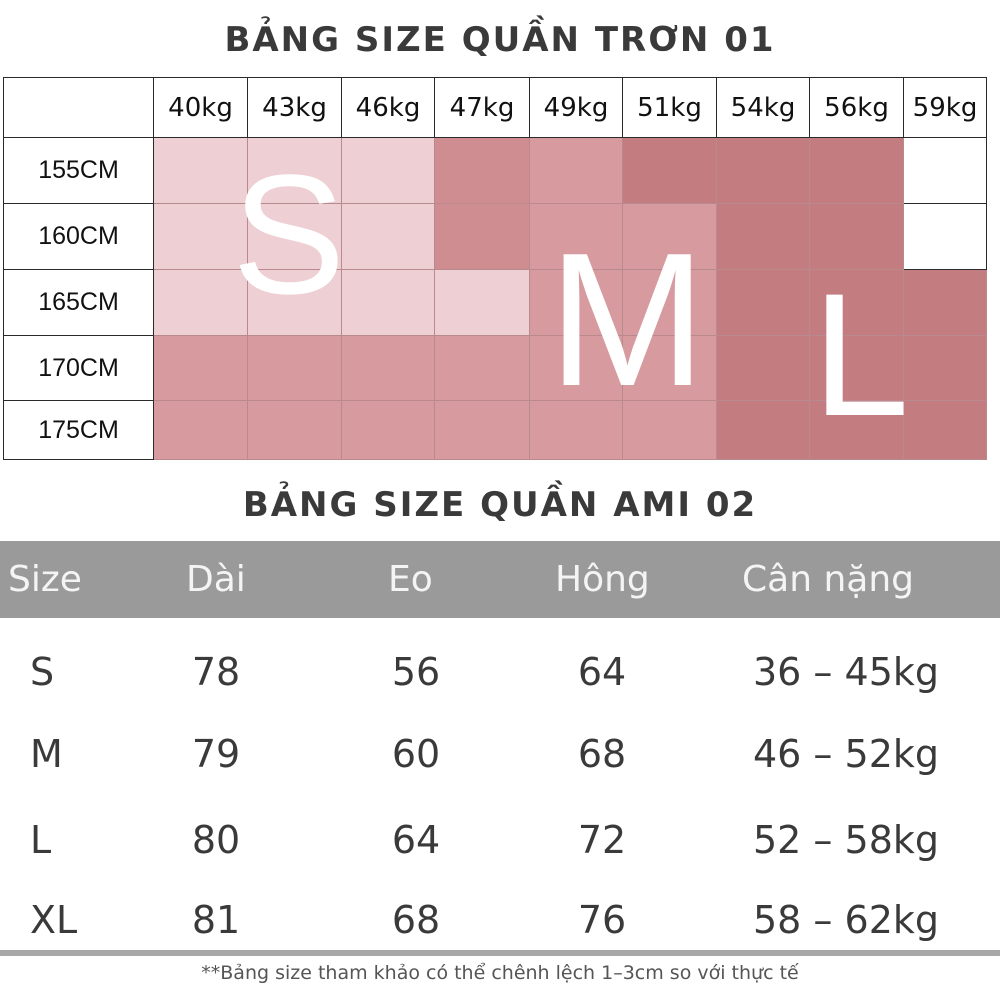 The image size is (1000, 1000). I want to click on size-value: S, so click(42, 672).